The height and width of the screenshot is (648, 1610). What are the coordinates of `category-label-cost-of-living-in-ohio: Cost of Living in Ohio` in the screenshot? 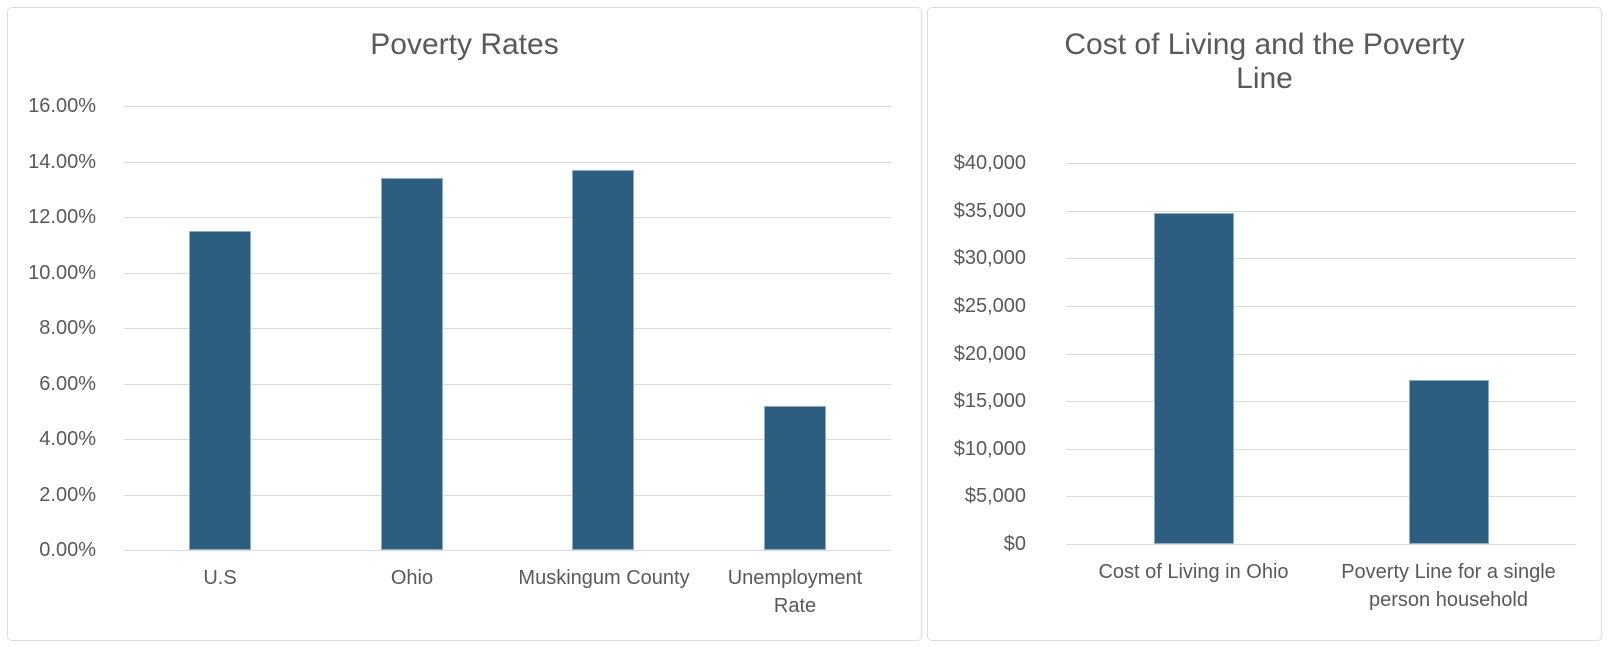 It's located at (1193, 572).